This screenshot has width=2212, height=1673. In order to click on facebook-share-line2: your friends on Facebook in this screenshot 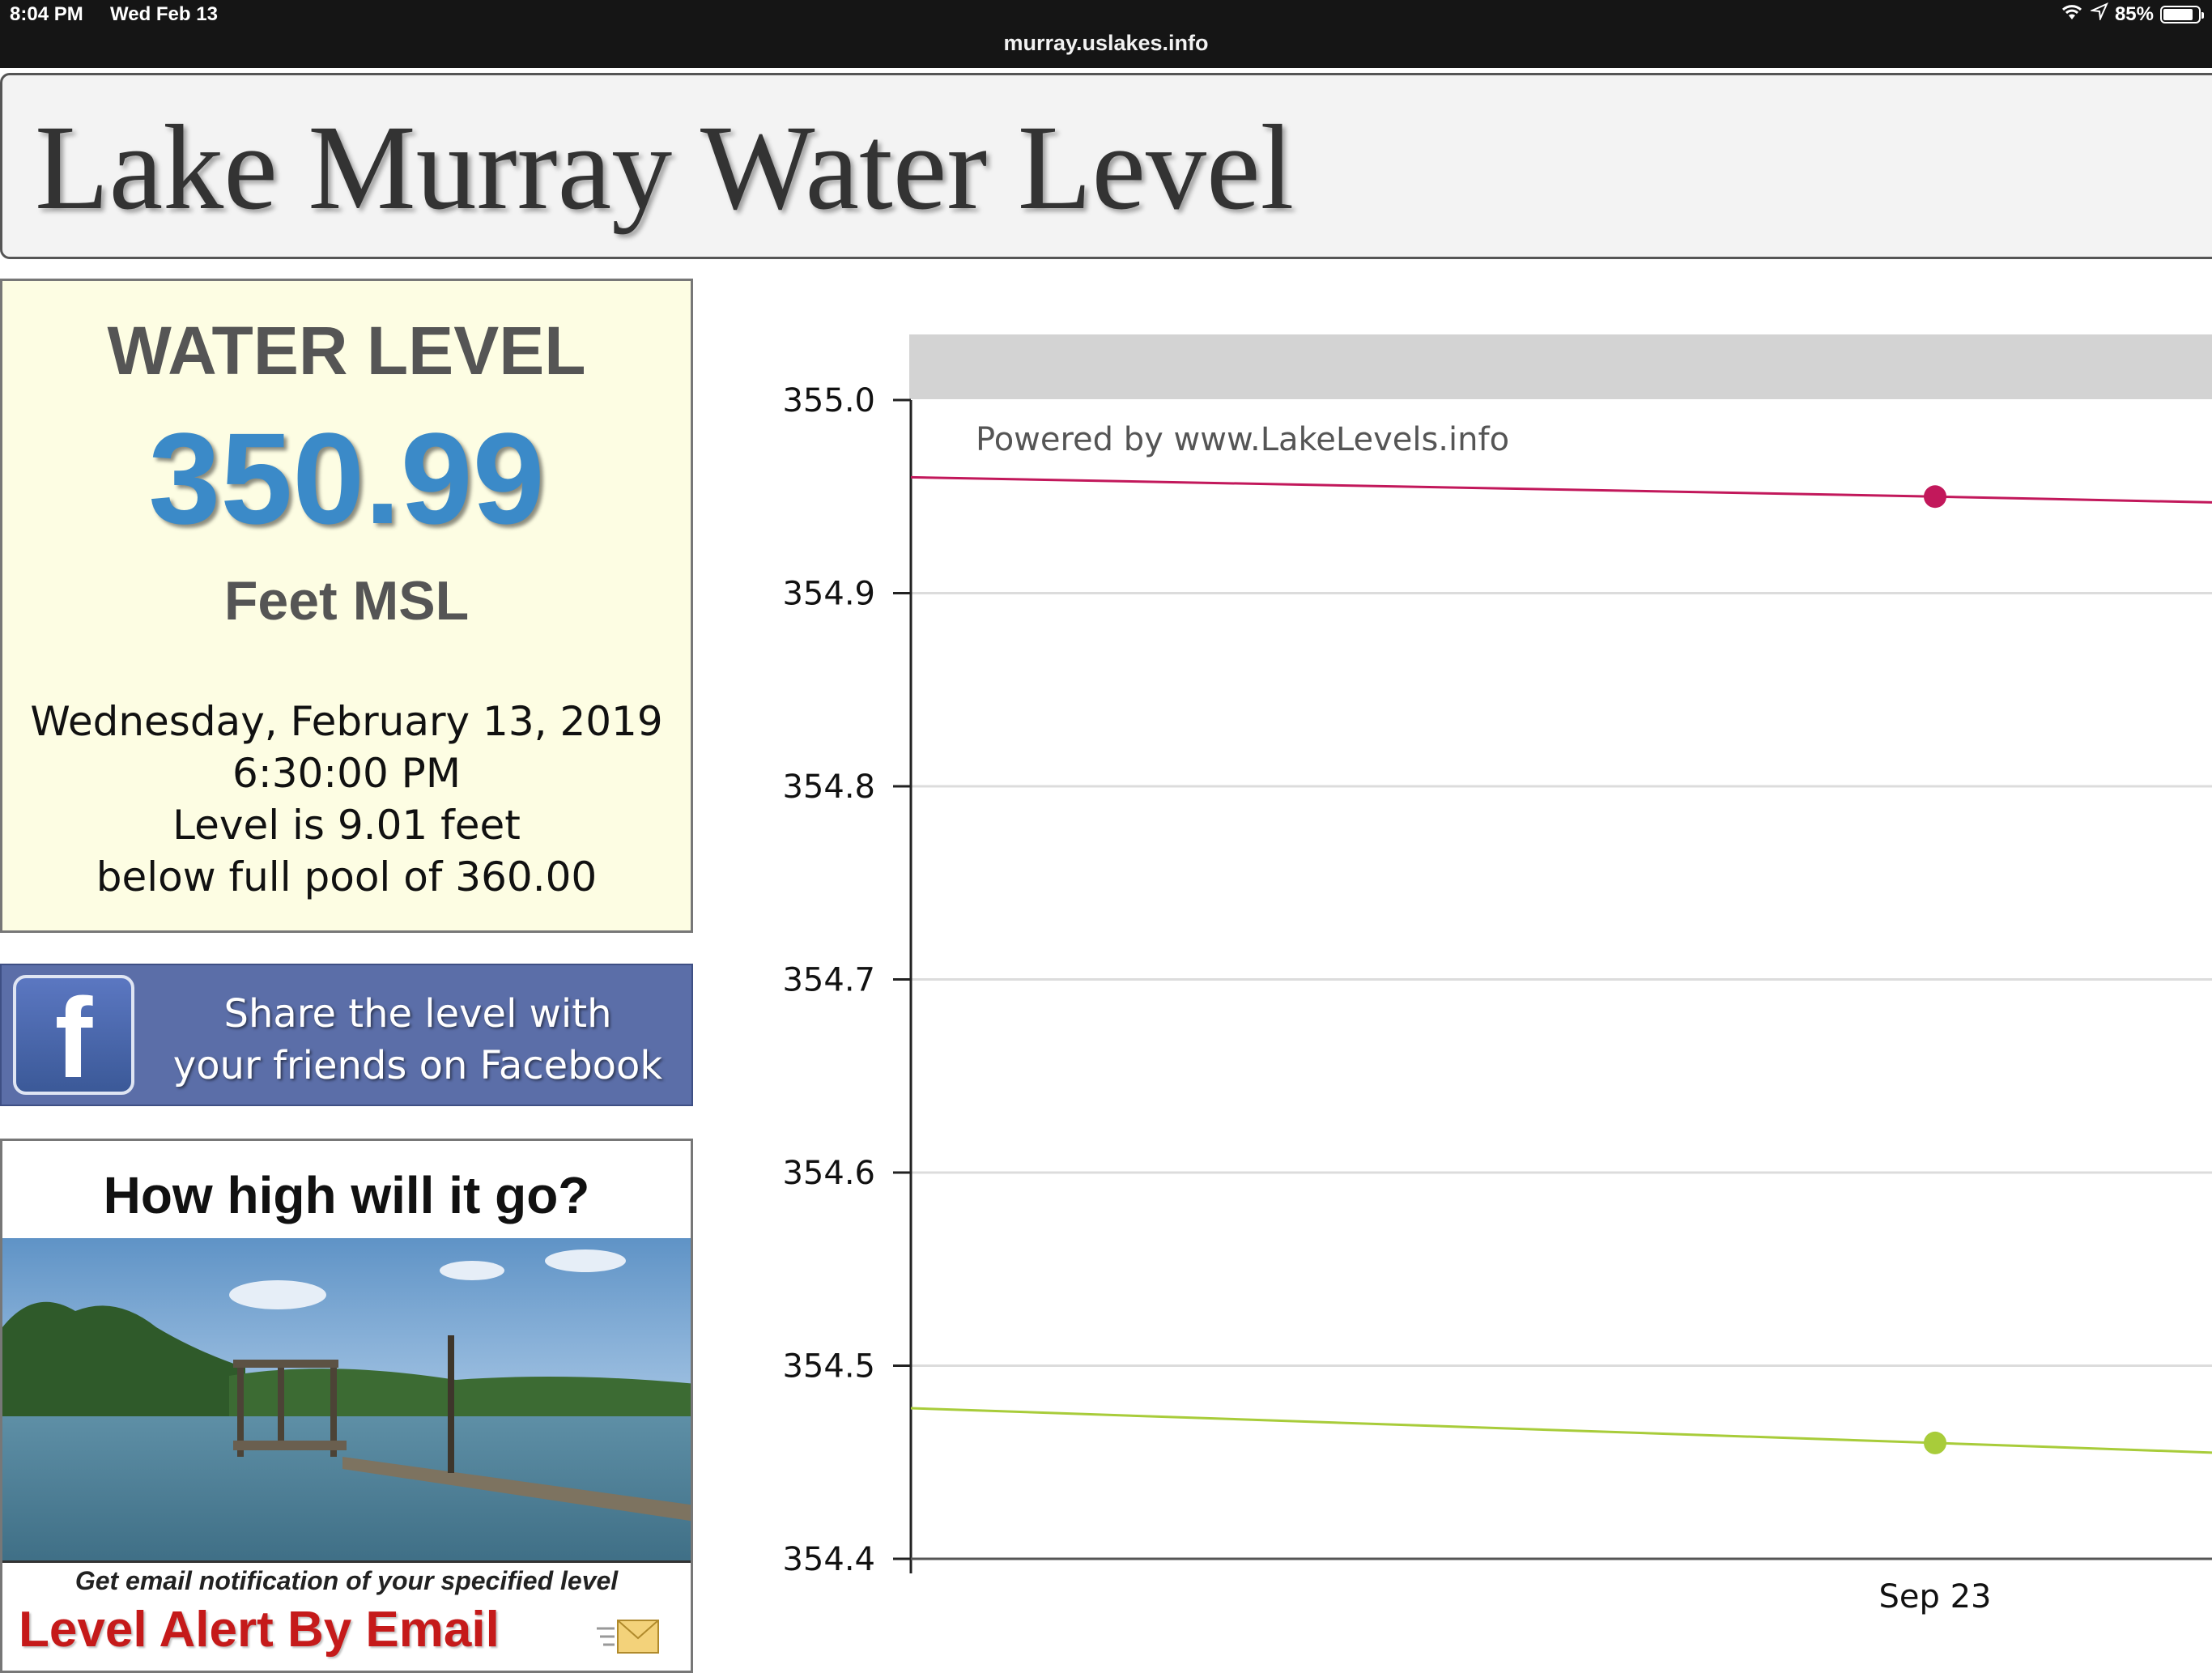, I will do `click(418, 1066)`.